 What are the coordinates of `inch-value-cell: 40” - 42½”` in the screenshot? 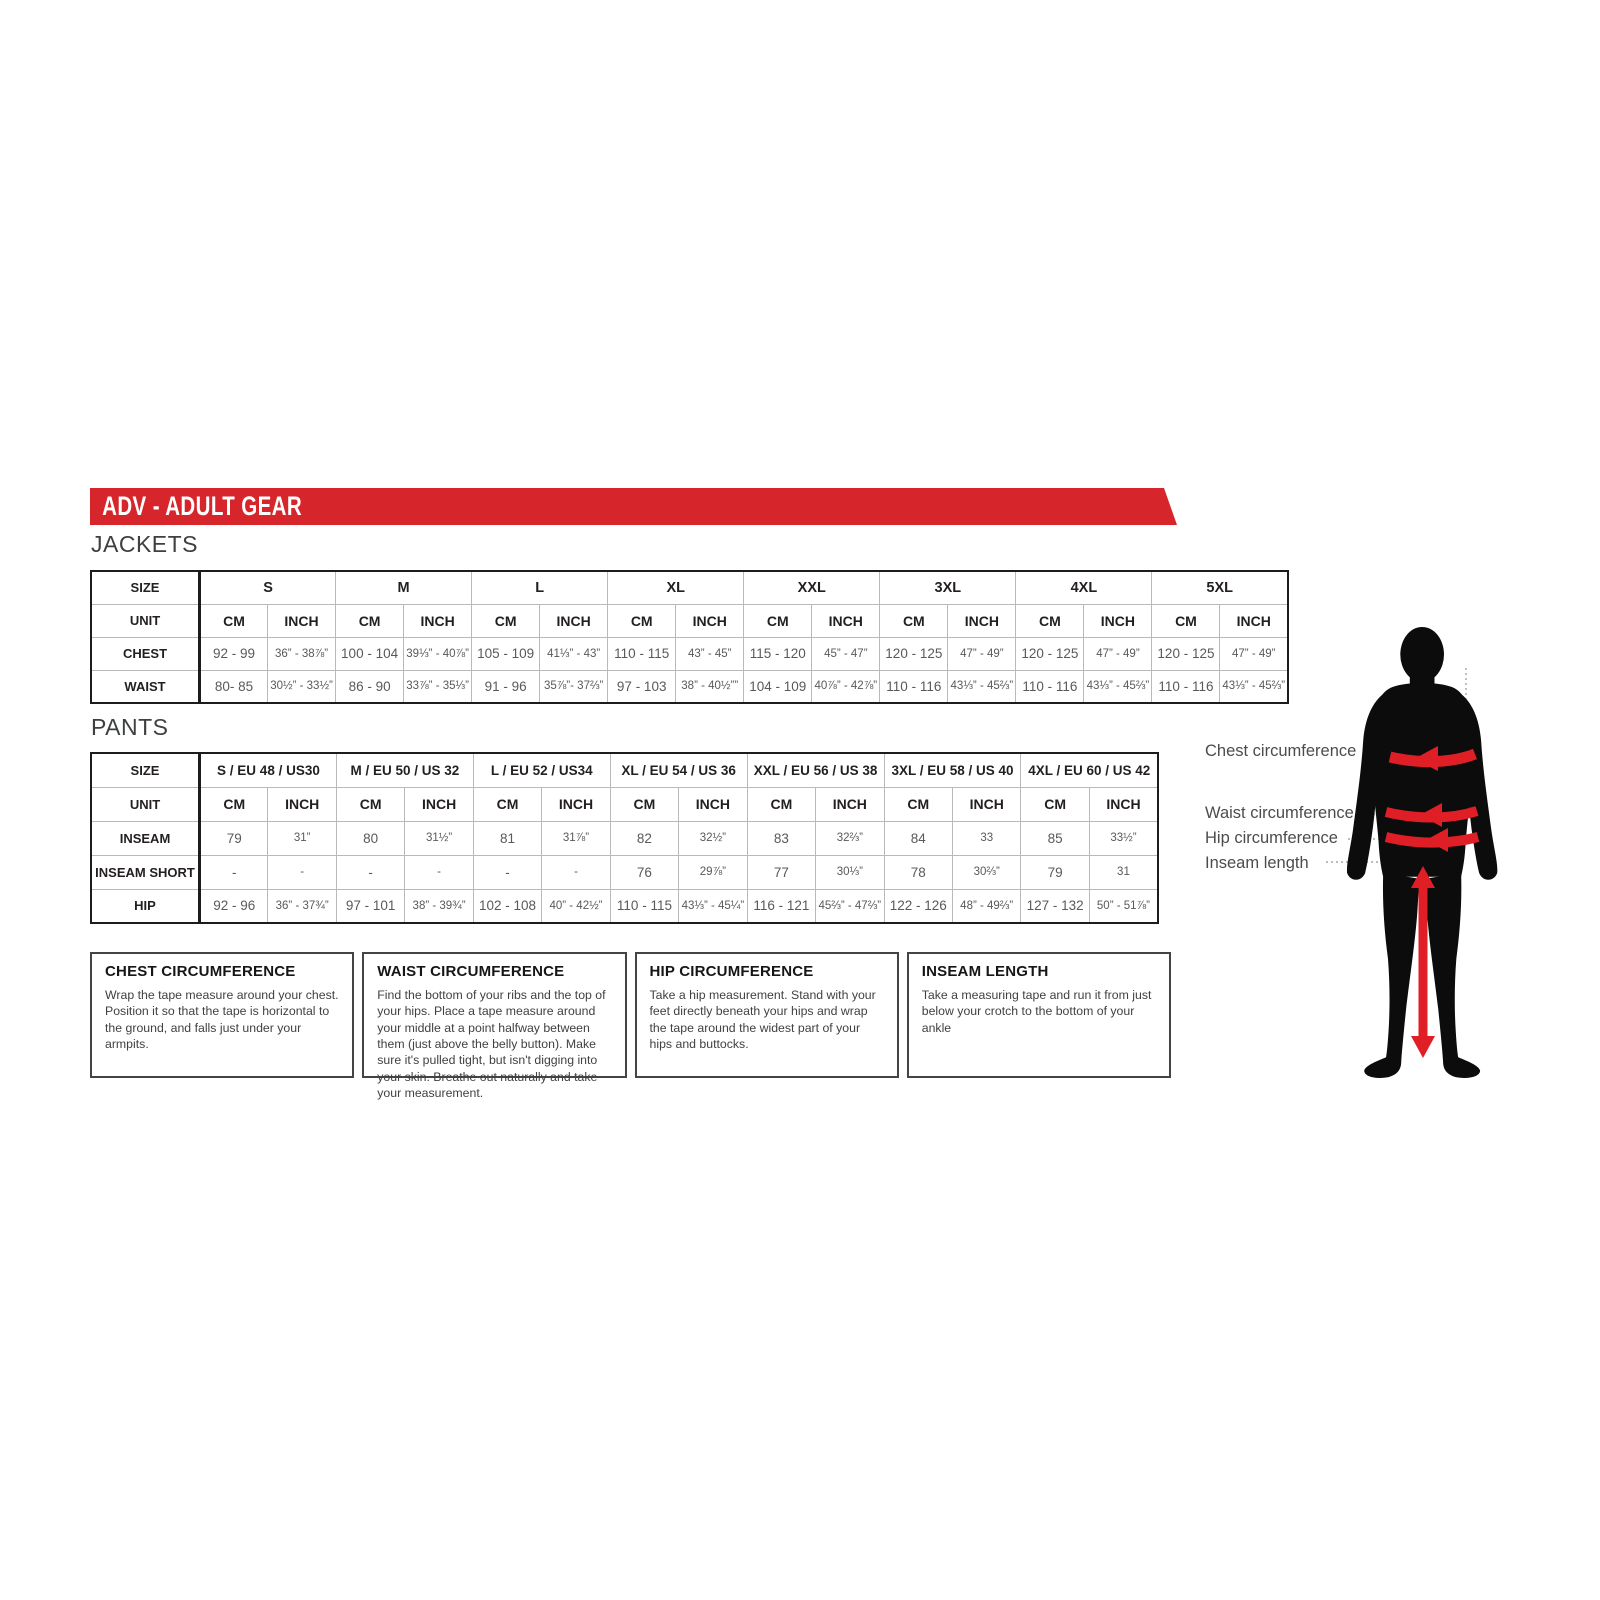 It's located at (576, 906).